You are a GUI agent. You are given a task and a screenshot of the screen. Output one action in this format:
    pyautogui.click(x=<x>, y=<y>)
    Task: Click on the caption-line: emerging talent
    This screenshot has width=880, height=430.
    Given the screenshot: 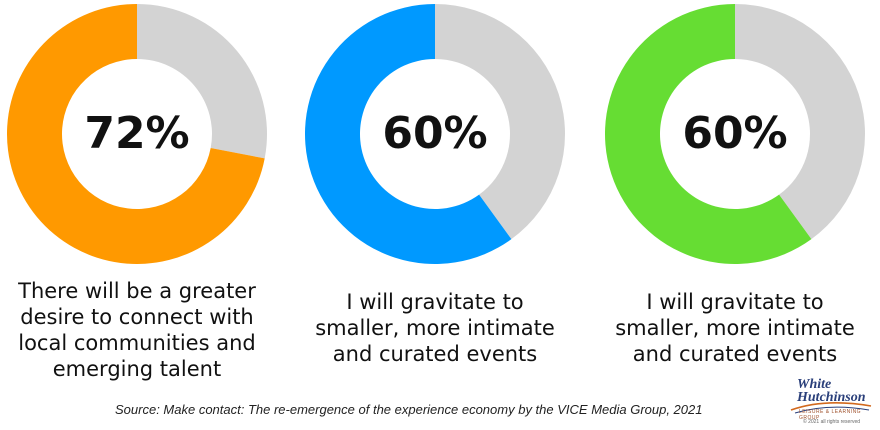 What is the action you would take?
    pyautogui.click(x=137, y=369)
    